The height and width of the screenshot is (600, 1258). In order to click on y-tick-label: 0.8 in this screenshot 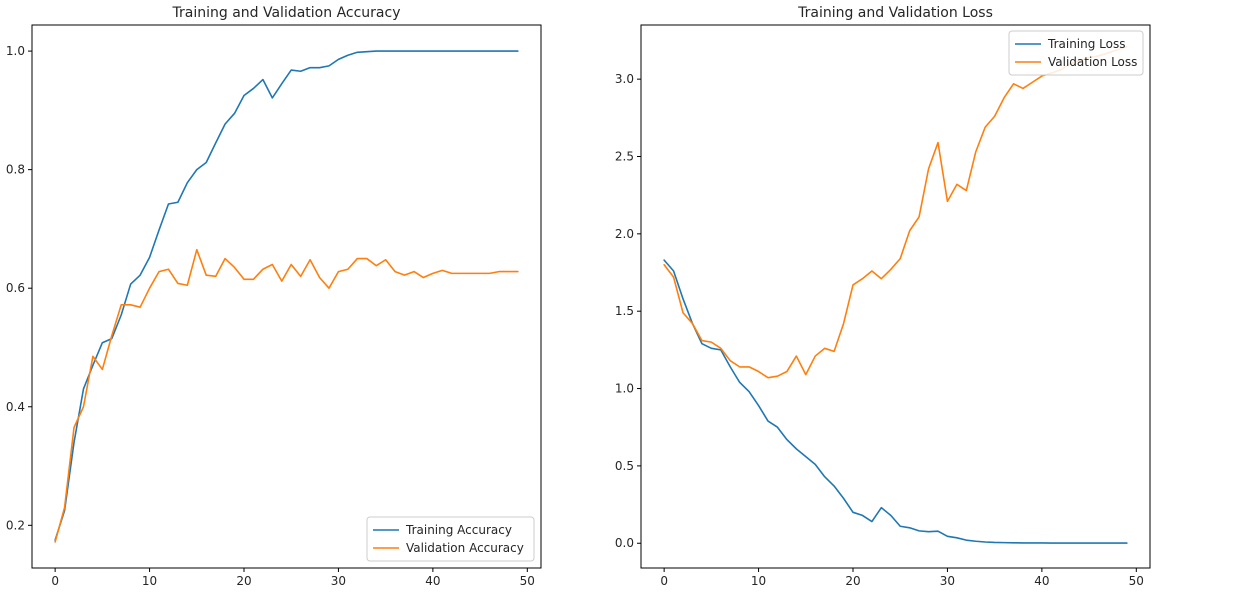, I will do `click(15, 170)`.